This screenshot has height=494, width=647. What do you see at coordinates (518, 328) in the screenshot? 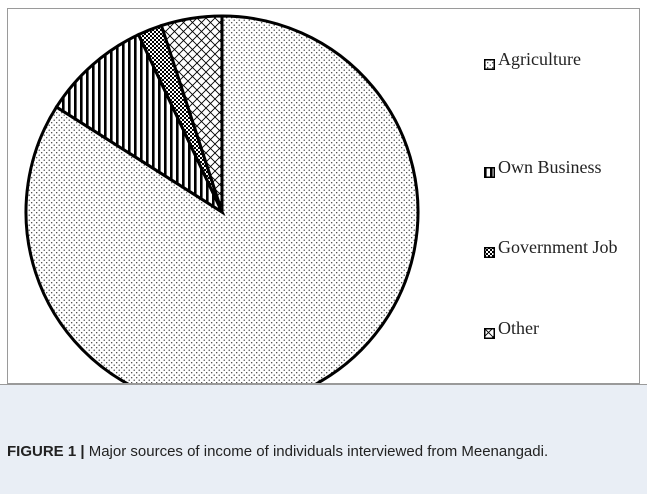
I see `legend-label-other: Other` at bounding box center [518, 328].